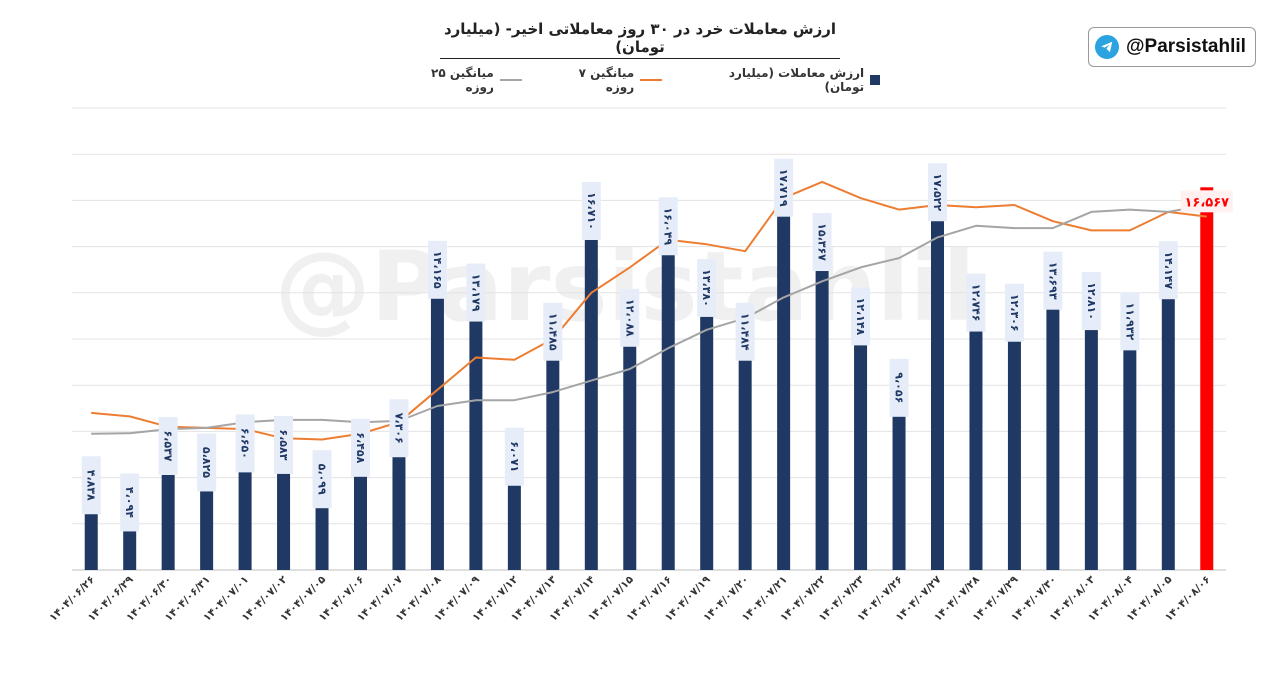  I want to click on channel-handle: @Parsistahlil, so click(1186, 46).